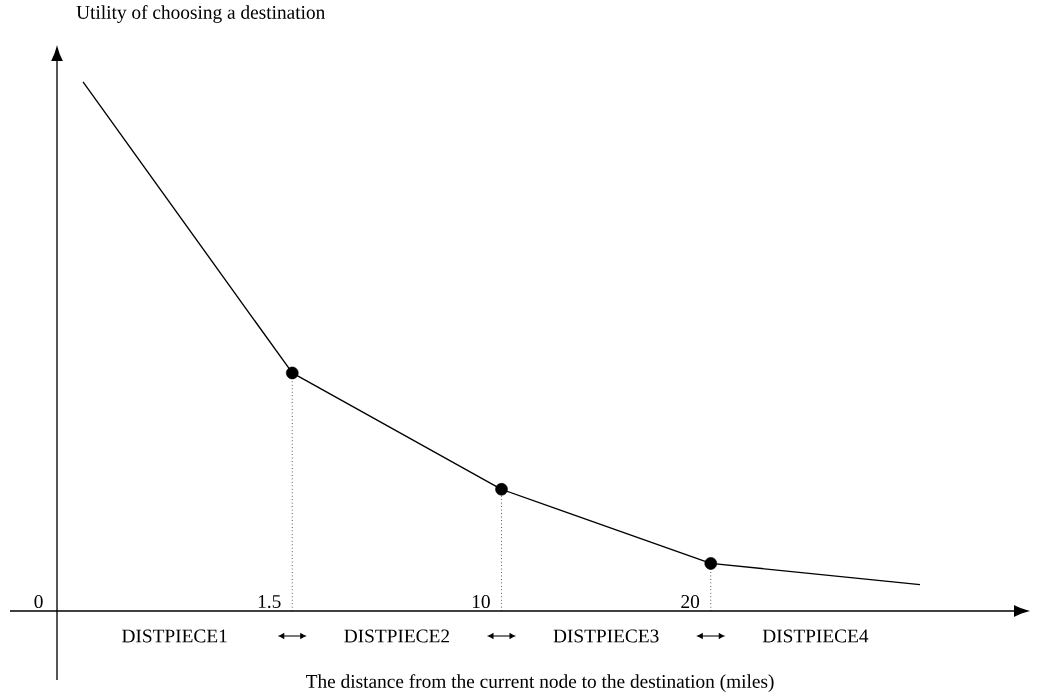 This screenshot has height=700, width=1044. What do you see at coordinates (690, 602) in the screenshot?
I see `x-tick-label: 20` at bounding box center [690, 602].